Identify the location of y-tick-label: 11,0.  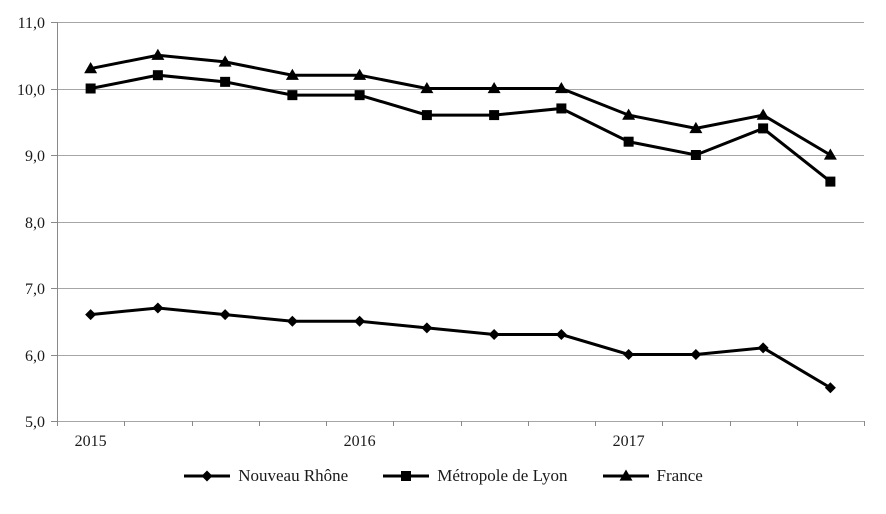
(31, 23).